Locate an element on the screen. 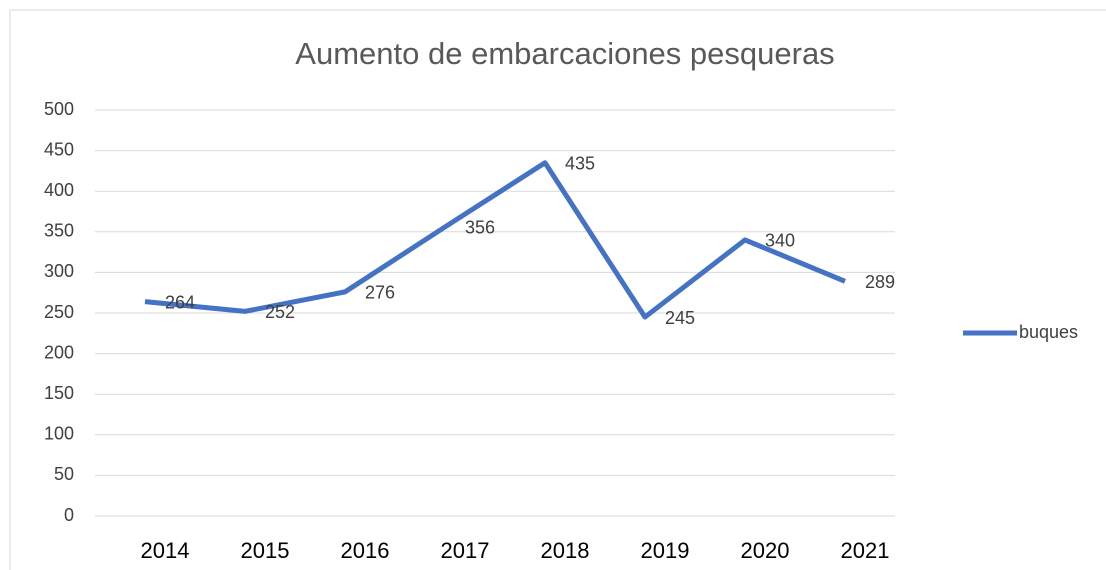 The image size is (1106, 570). y-tick-label: 0 is located at coordinates (69, 515).